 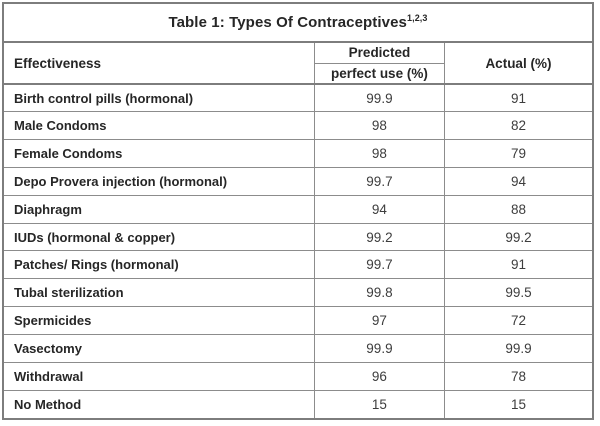 What do you see at coordinates (379, 209) in the screenshot?
I see `predicted-value: 94` at bounding box center [379, 209].